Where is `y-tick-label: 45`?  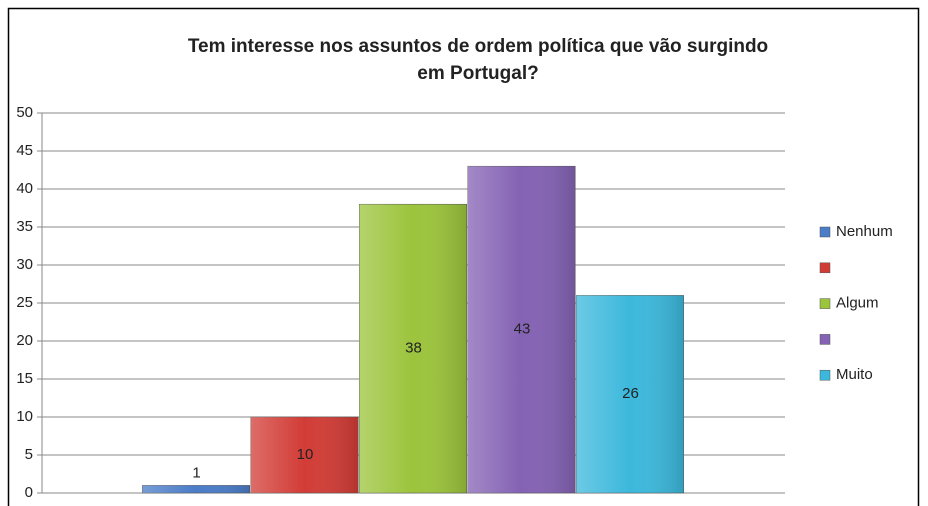
y-tick-label: 45 is located at coordinates (24, 150).